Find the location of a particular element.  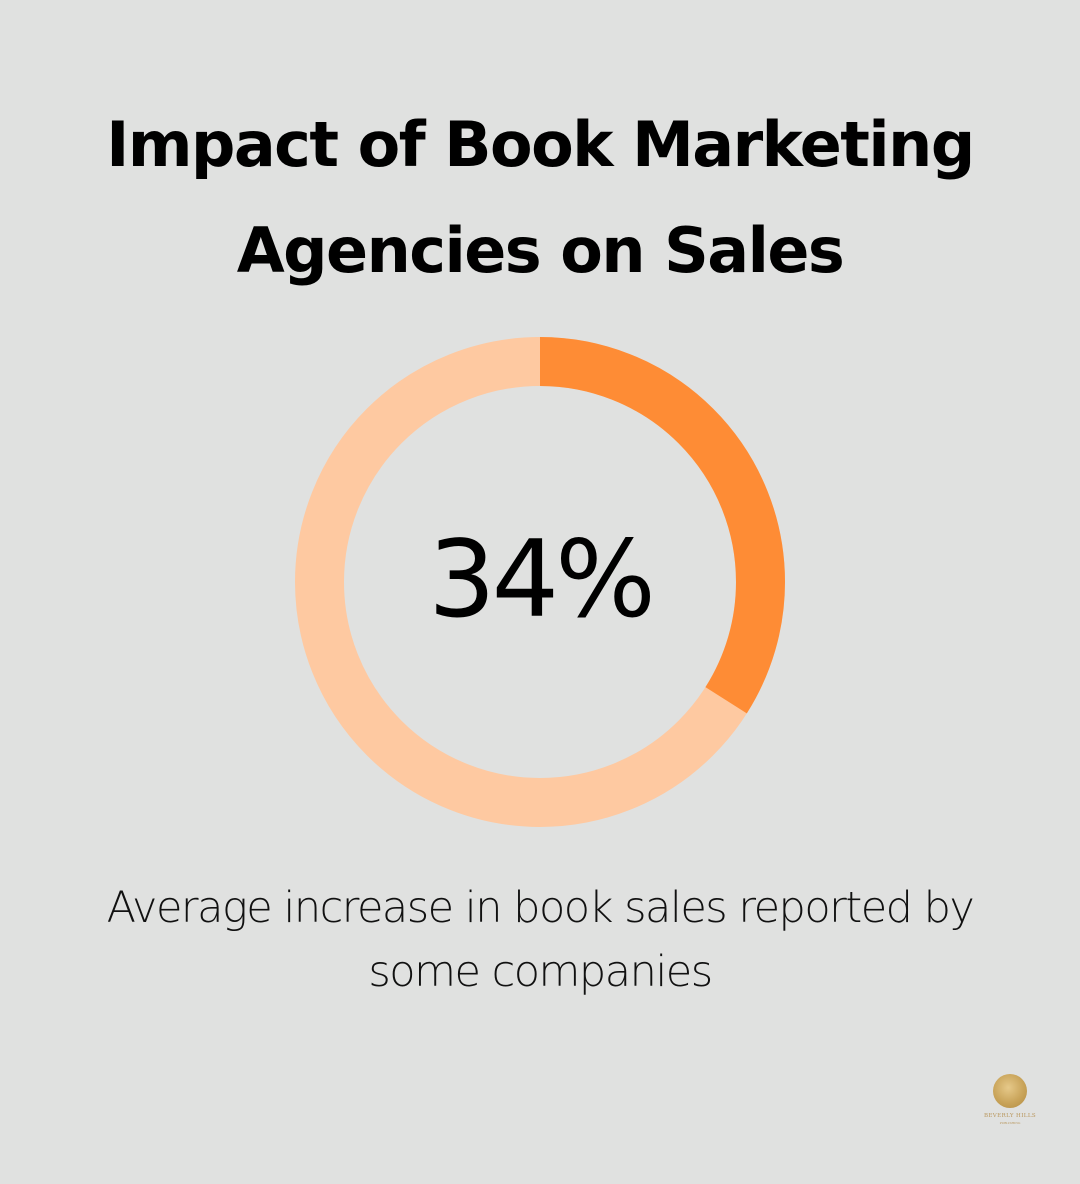

stat-value: 34% is located at coordinates (542, 579).